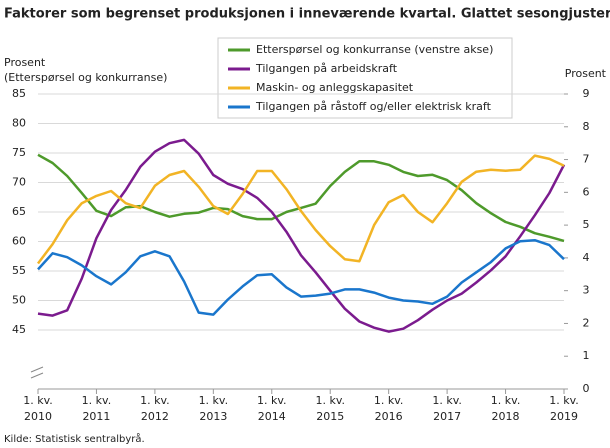 This screenshot has height=448, width=610. Describe the element at coordinates (586, 73) in the screenshot. I see `y2-axis-label: Prosent` at that location.